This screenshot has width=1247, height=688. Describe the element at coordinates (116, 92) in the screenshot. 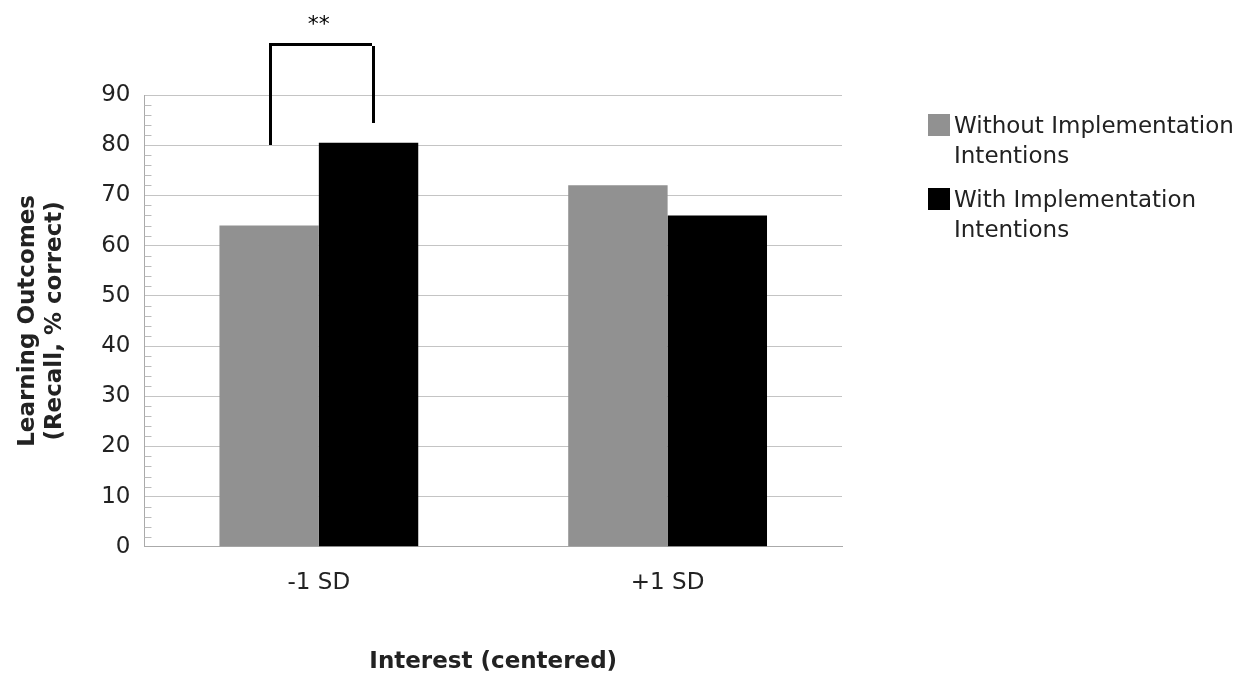

I see `y-tick-label: 90` at that location.